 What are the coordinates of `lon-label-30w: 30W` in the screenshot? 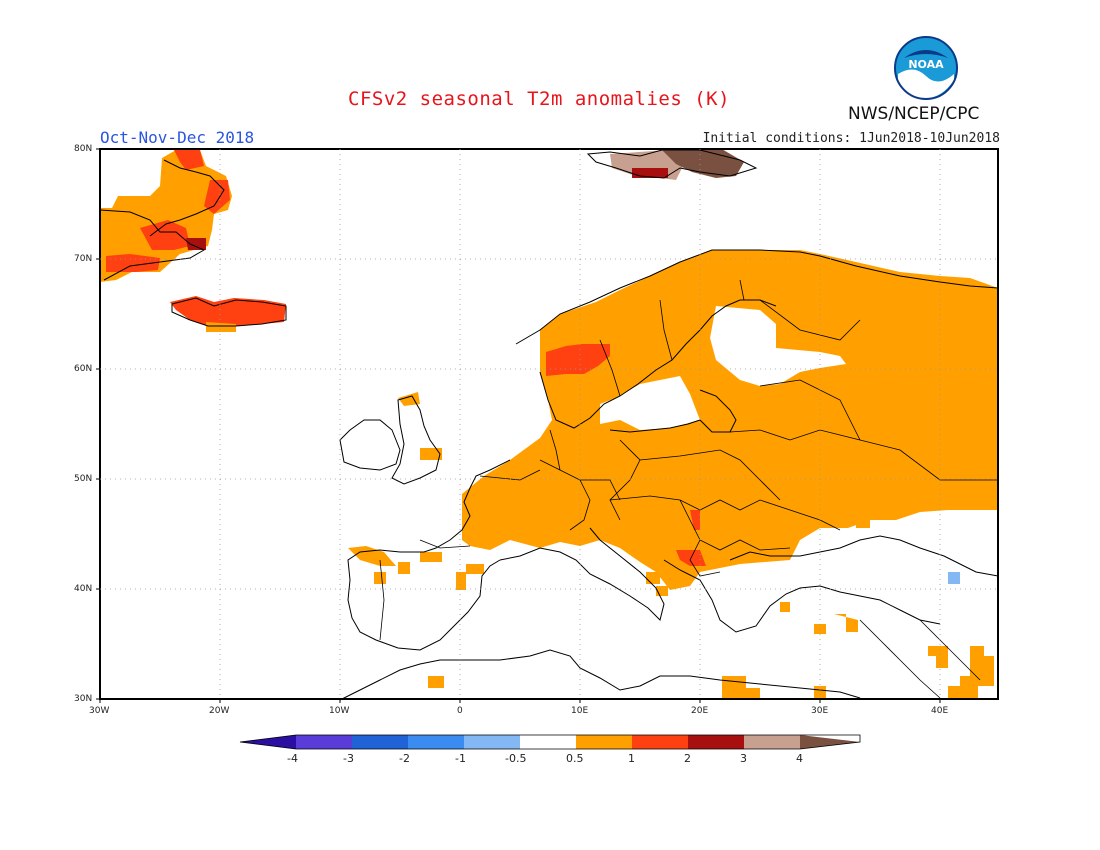 It's located at (99, 711).